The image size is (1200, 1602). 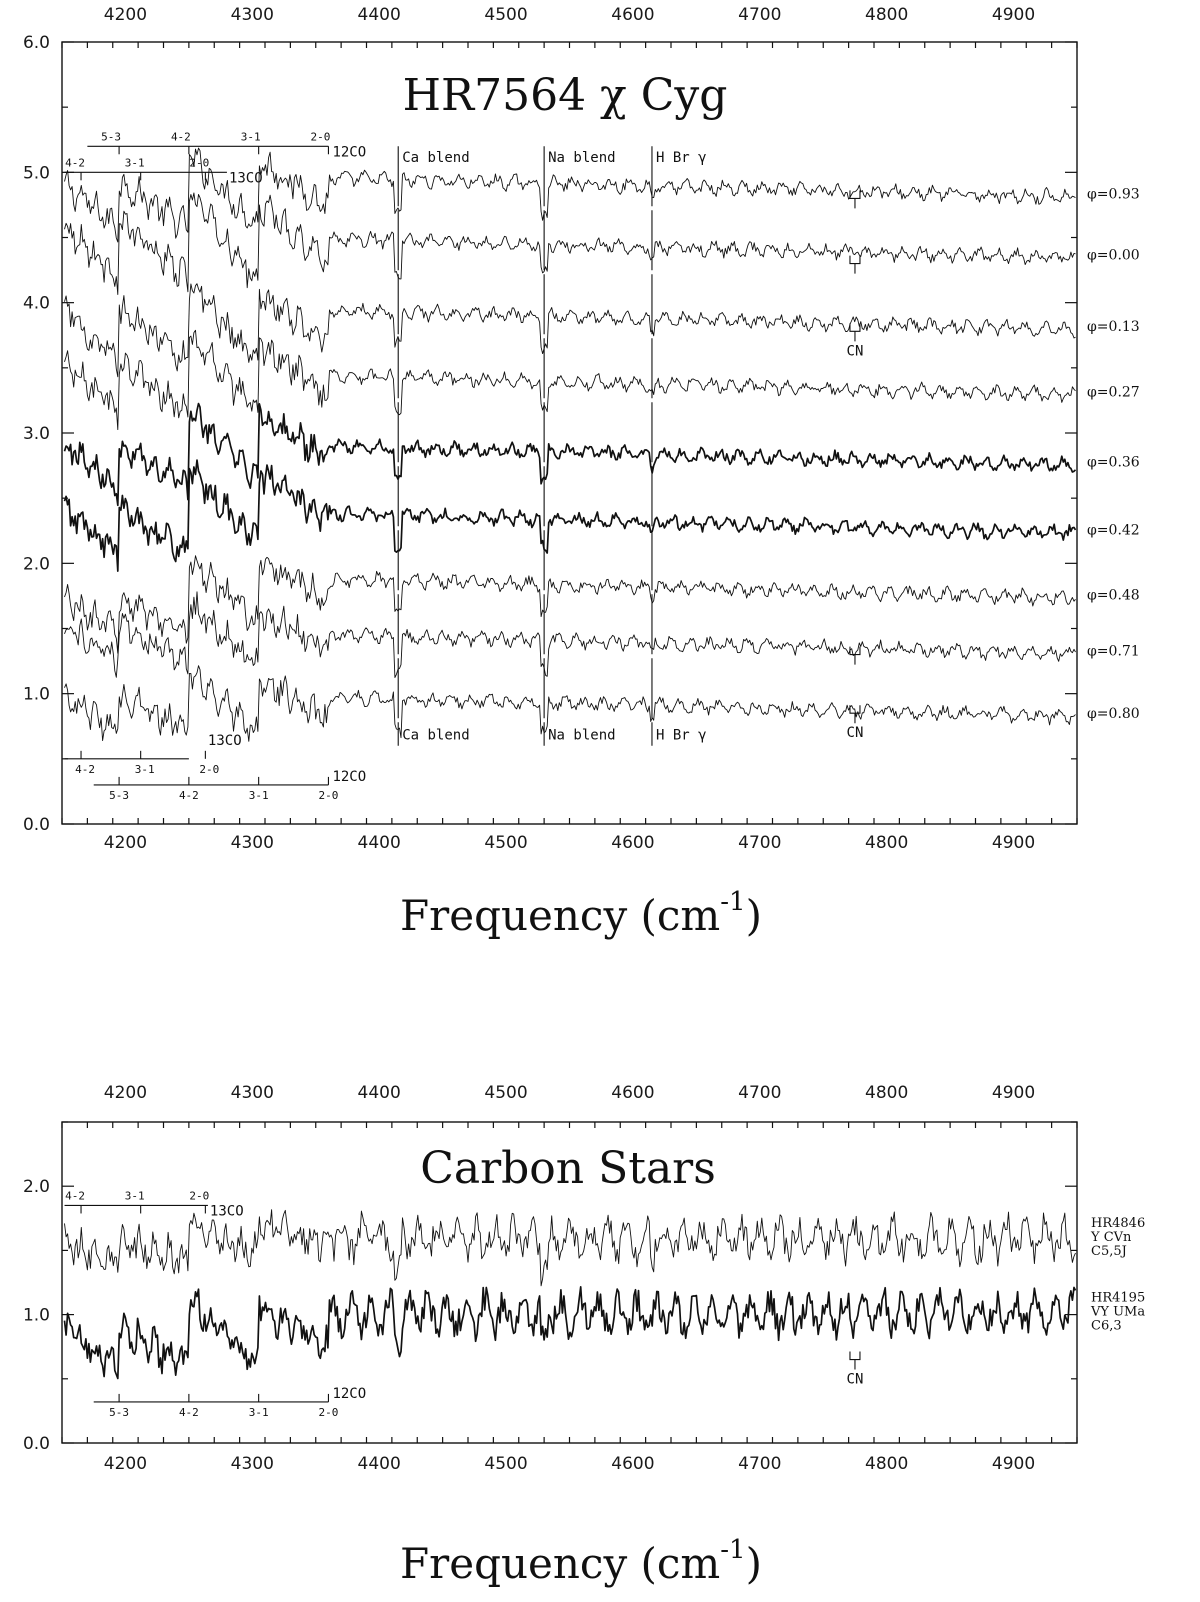 What do you see at coordinates (886, 1464) in the screenshot?
I see `x-tick-label-bottom: 4800` at bounding box center [886, 1464].